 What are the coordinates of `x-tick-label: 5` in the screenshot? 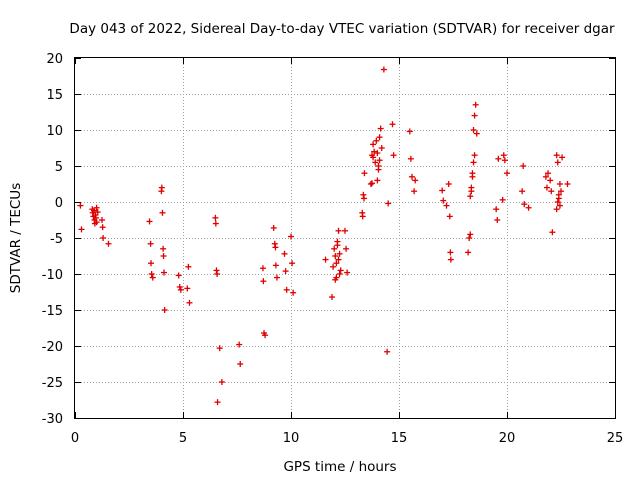 It's located at (183, 438).